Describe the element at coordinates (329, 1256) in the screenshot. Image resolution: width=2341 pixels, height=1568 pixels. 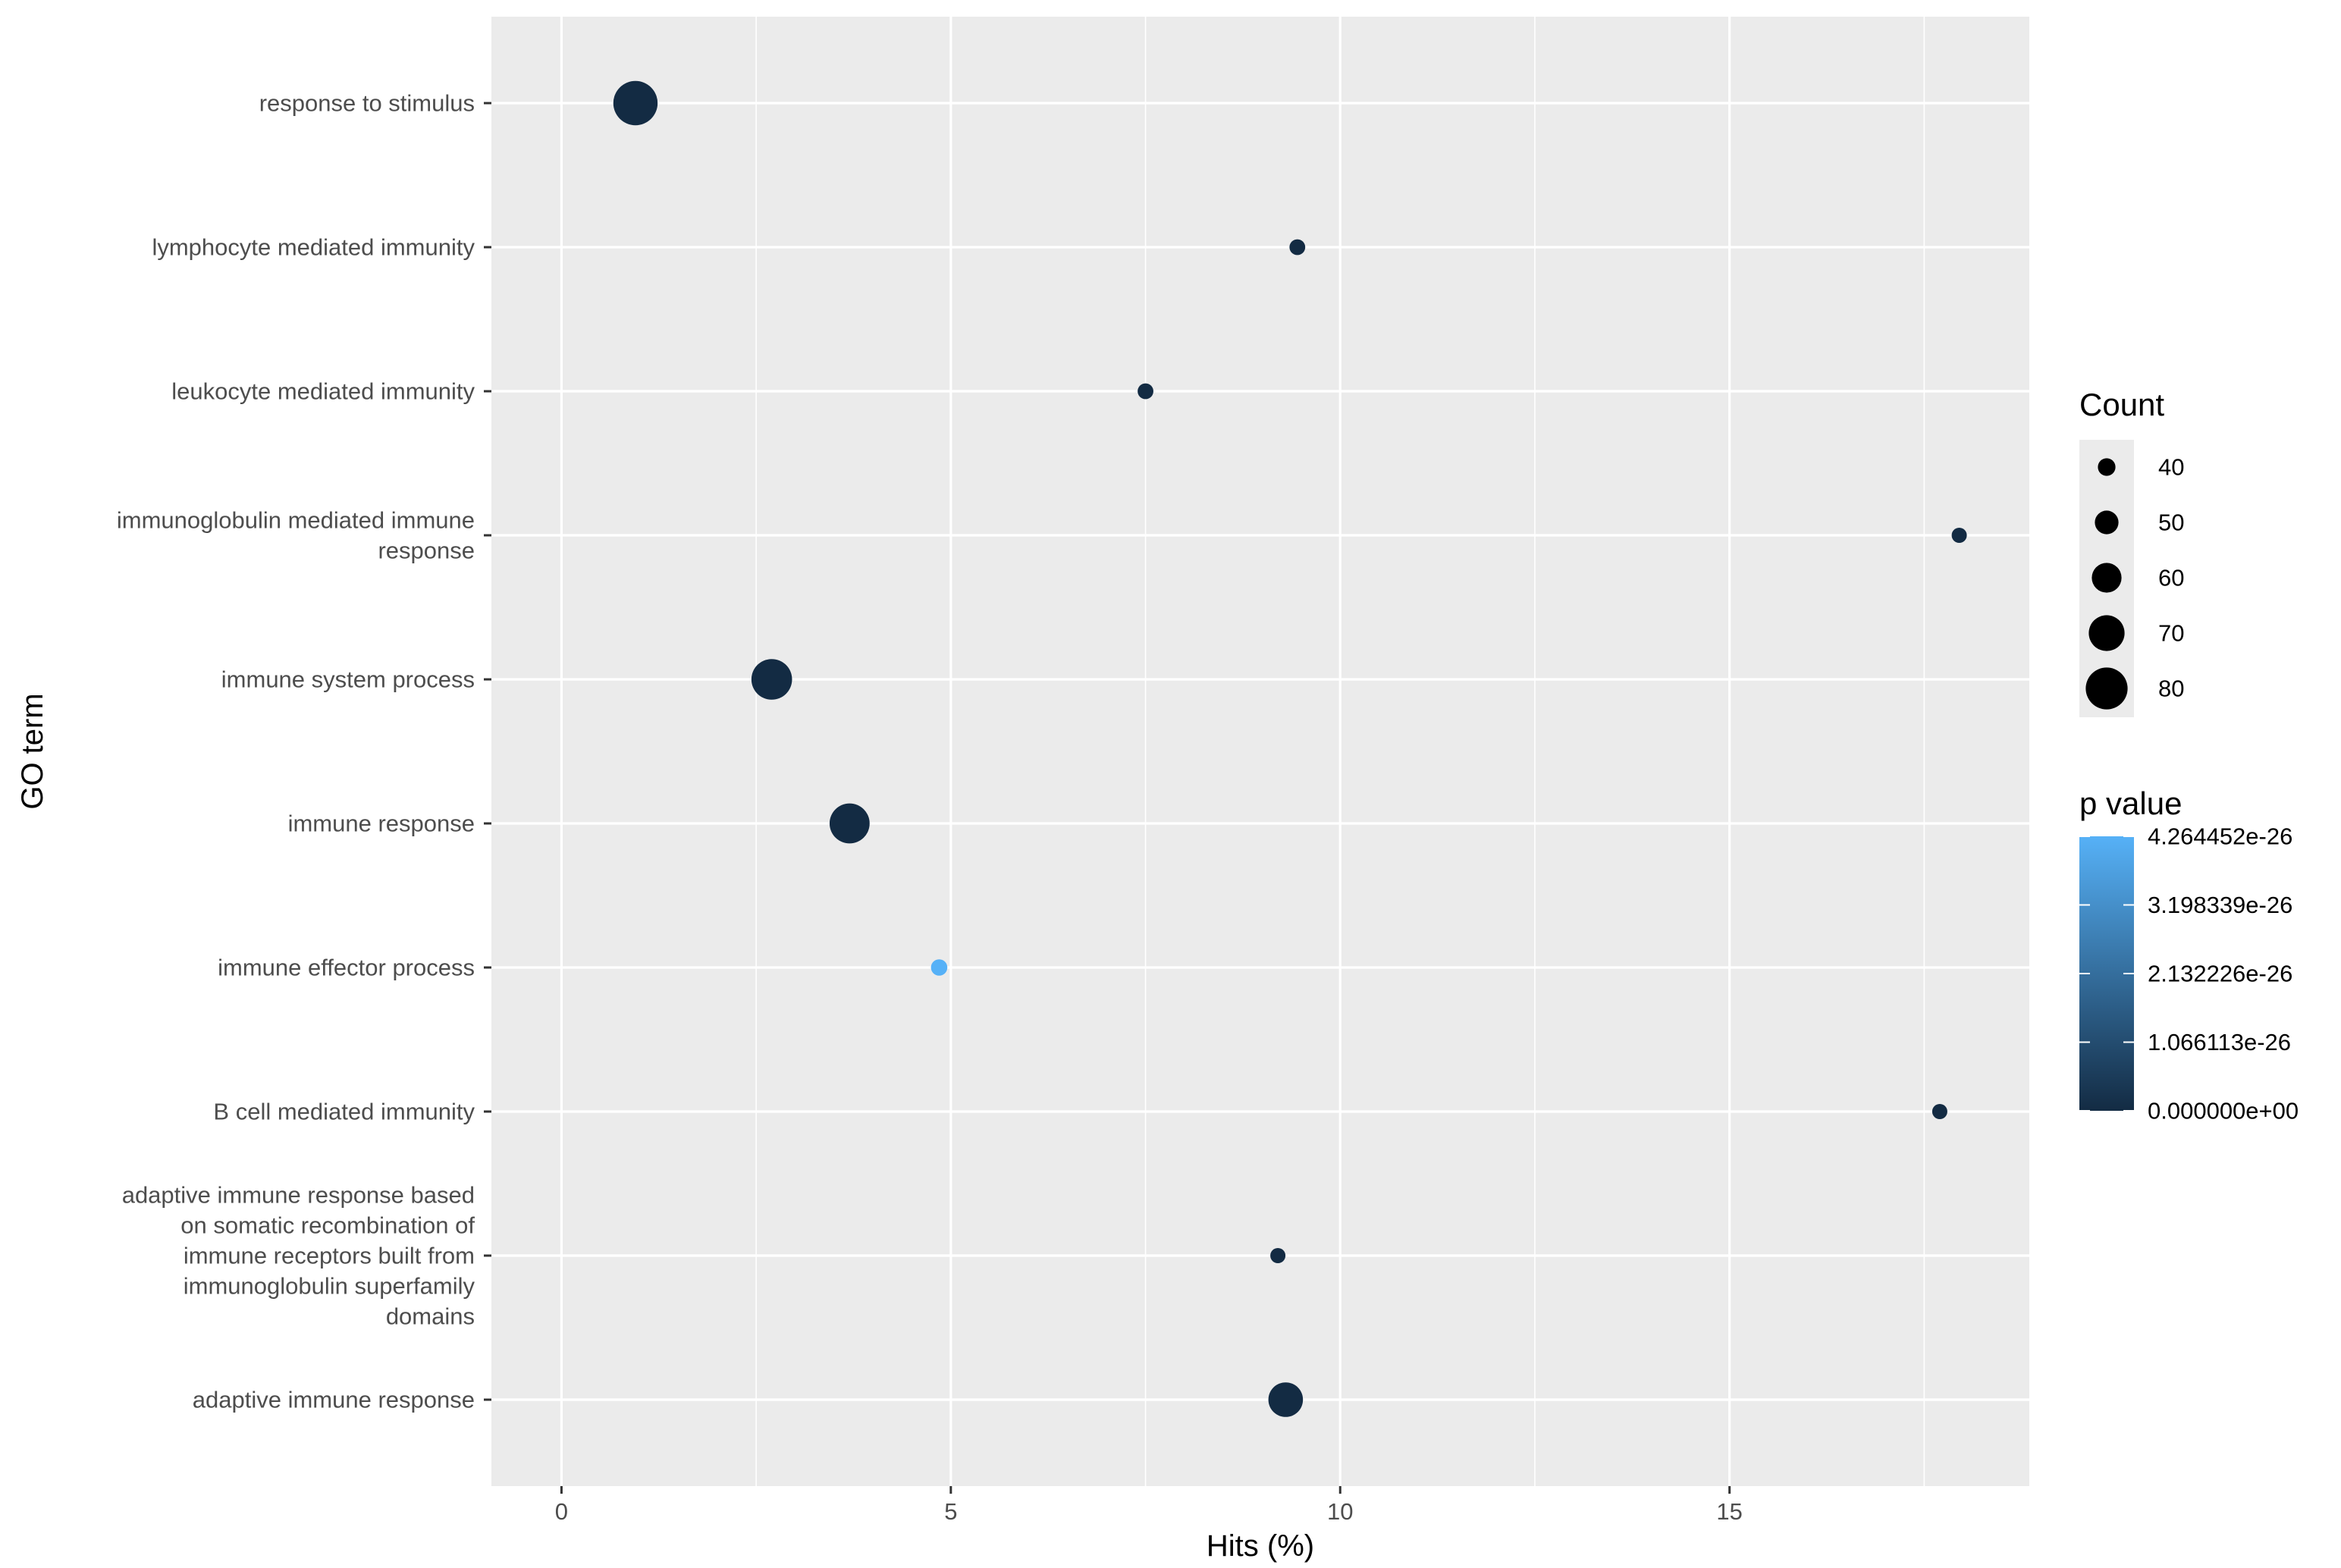
I see `y-tick-label: immune receptors built from` at that location.